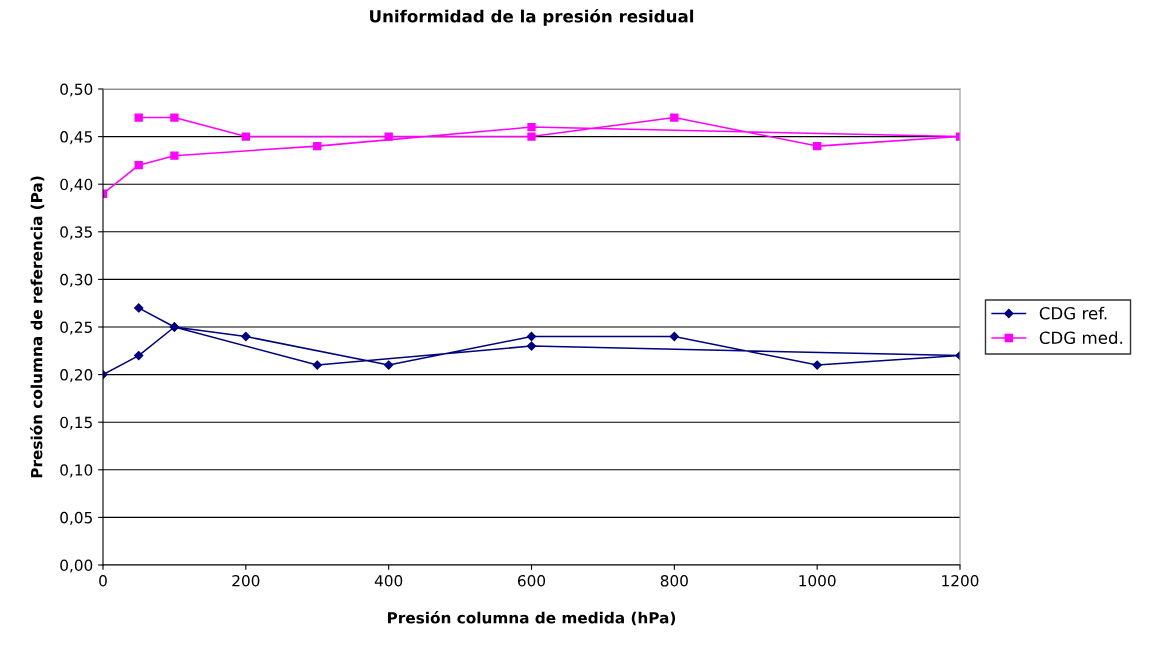 The height and width of the screenshot is (656, 1171). Describe the element at coordinates (76, 566) in the screenshot. I see `y-tick-label: 0,00` at that location.